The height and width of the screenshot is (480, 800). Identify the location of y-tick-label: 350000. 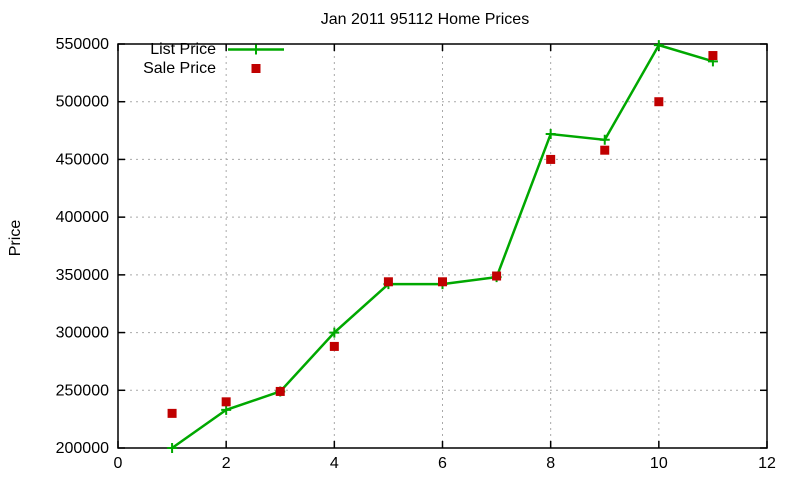
(82, 275).